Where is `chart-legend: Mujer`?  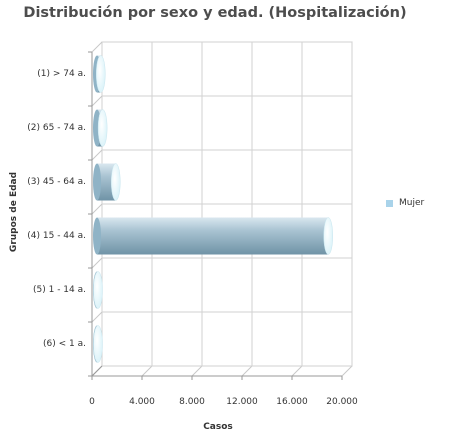 chart-legend: Mujer is located at coordinates (405, 203).